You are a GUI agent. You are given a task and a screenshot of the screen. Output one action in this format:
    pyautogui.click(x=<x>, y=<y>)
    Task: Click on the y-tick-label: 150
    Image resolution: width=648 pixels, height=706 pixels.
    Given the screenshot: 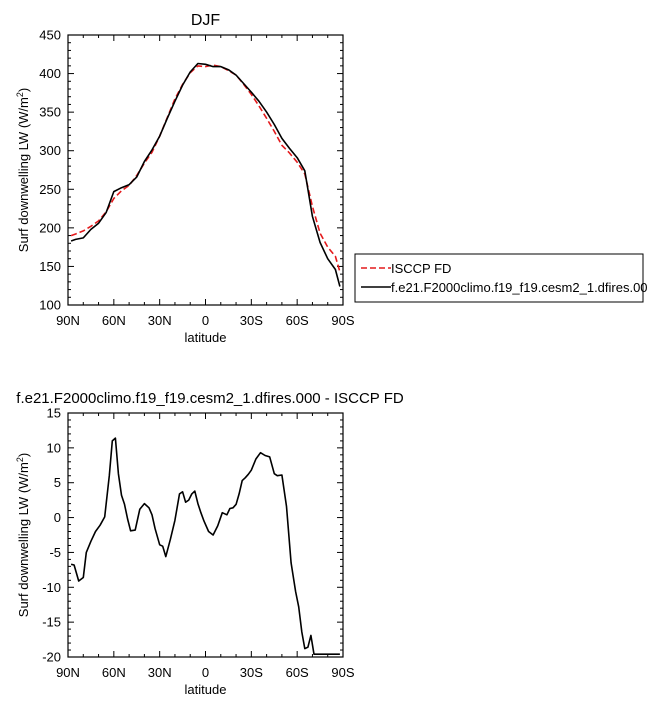 What is the action you would take?
    pyautogui.click(x=50, y=266)
    